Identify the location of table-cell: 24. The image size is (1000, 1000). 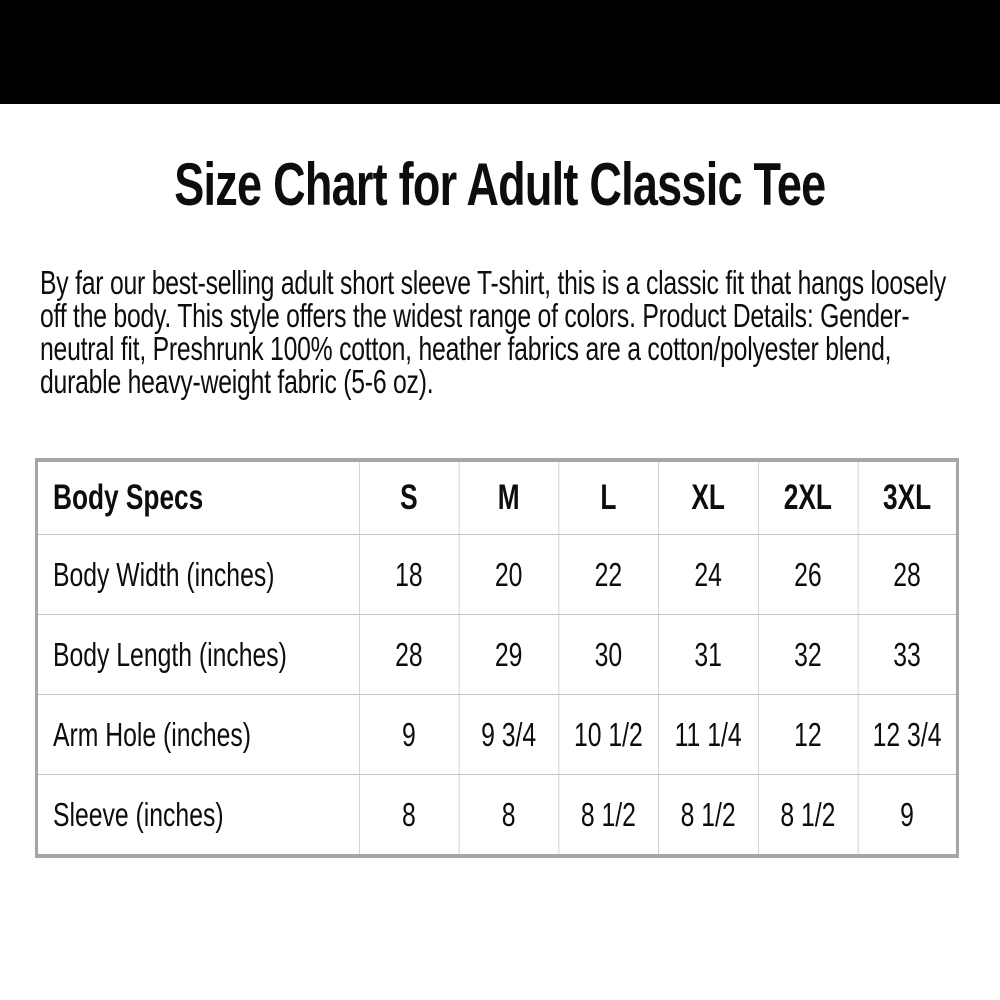
(708, 574).